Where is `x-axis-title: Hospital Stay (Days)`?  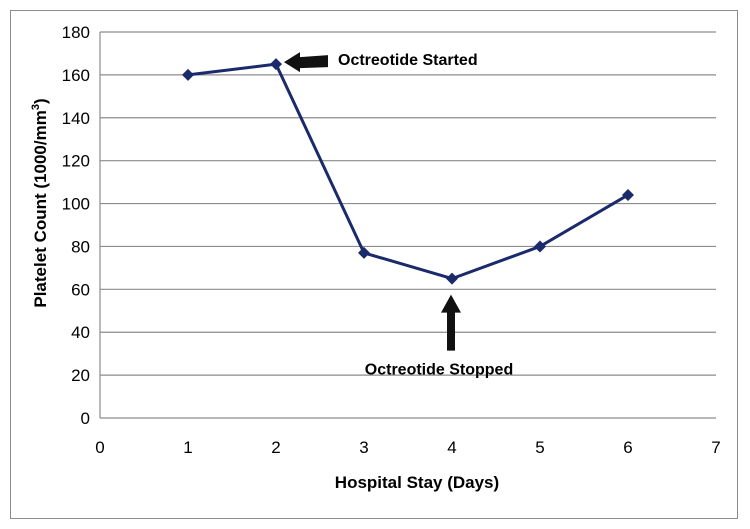
x-axis-title: Hospital Stay (Days) is located at coordinates (417, 482).